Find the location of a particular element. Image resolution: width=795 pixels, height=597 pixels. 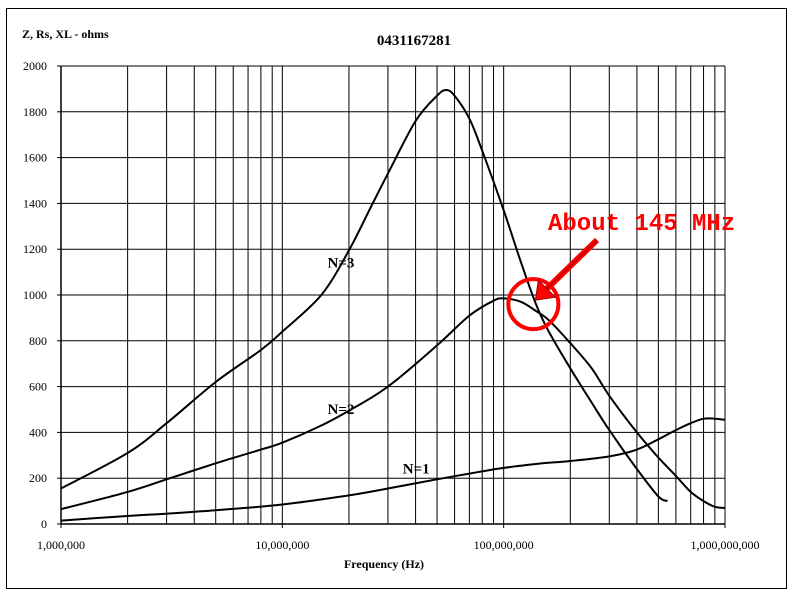

annotation-circle is located at coordinates (533, 304).